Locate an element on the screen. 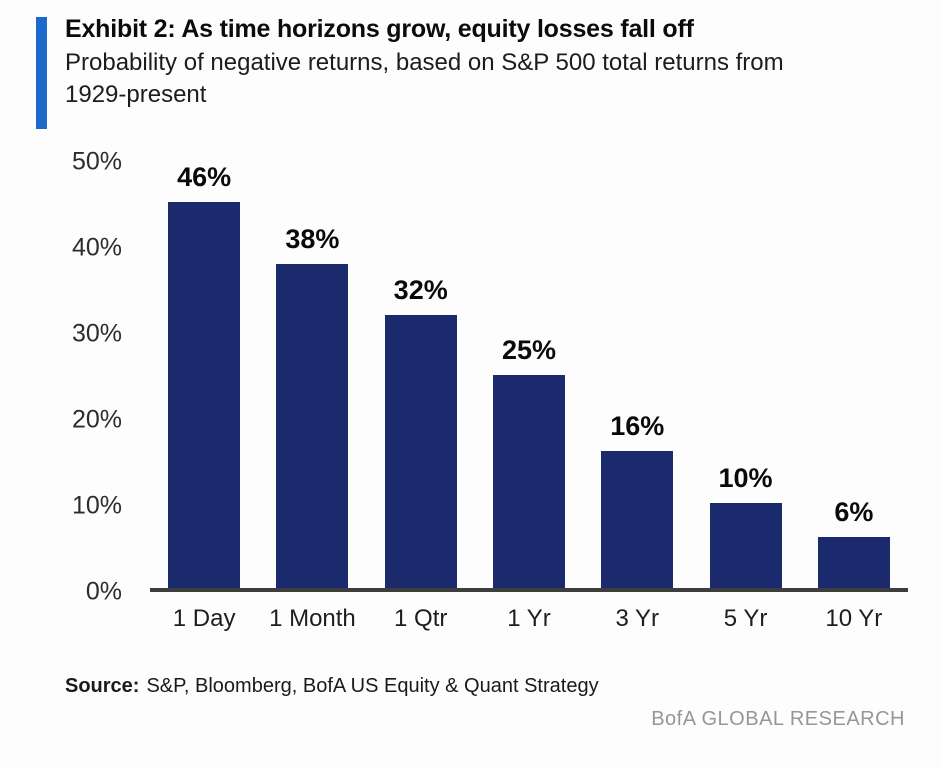  x-axis-label: 1 Month is located at coordinates (312, 618).